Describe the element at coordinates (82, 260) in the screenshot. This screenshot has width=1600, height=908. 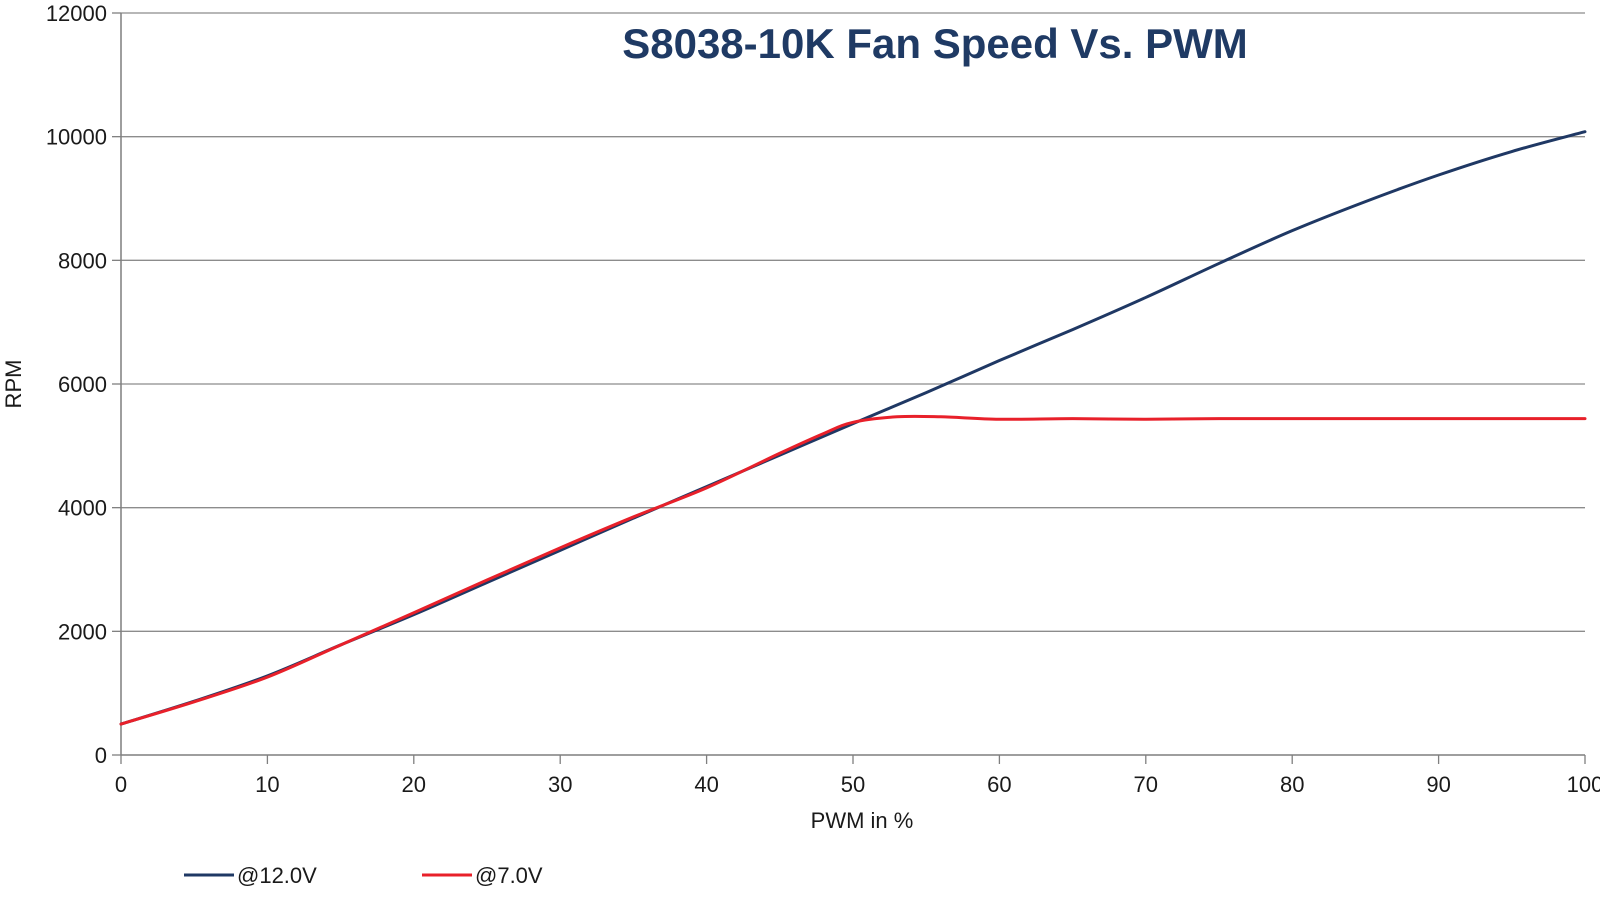
I see `y-tick-label: 8000` at that location.